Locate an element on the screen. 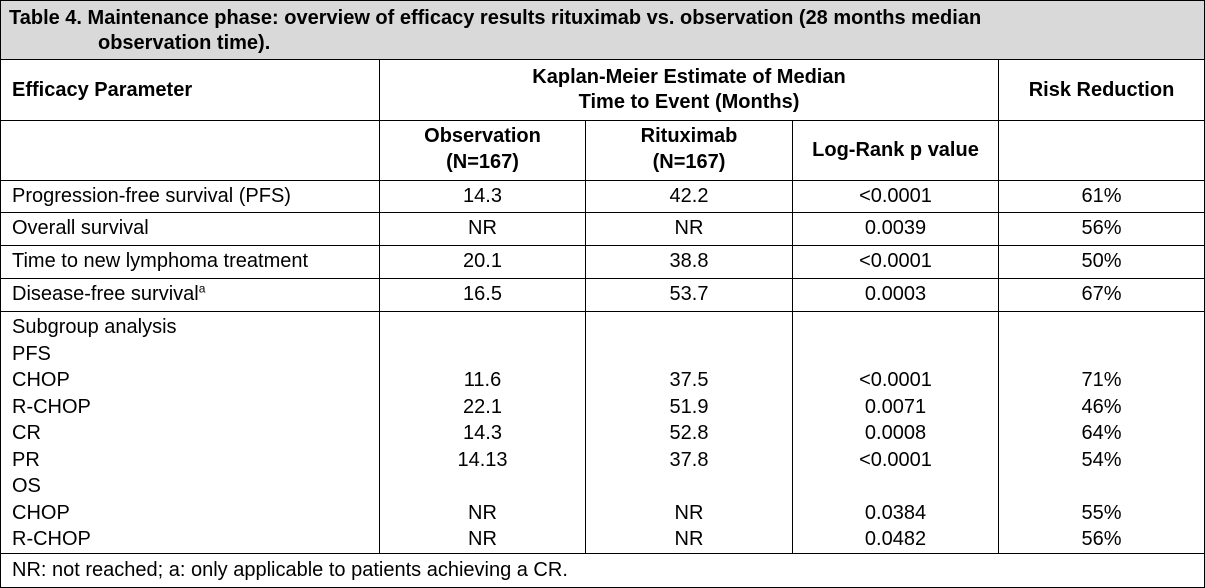 This screenshot has height=588, width=1205. row-pvalue: 0.0003 is located at coordinates (895, 294).